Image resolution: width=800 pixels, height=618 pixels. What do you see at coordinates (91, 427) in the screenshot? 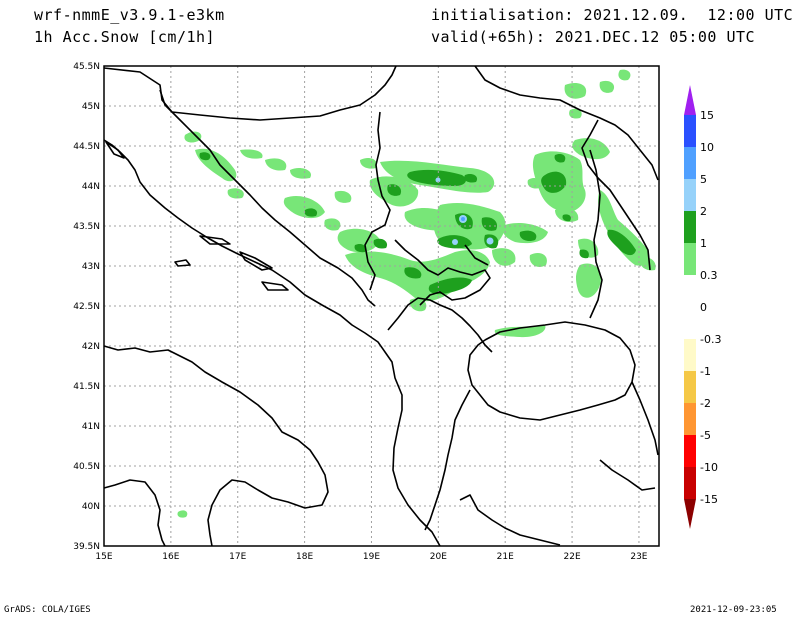
I see `latitude-label: 41N` at bounding box center [91, 427].